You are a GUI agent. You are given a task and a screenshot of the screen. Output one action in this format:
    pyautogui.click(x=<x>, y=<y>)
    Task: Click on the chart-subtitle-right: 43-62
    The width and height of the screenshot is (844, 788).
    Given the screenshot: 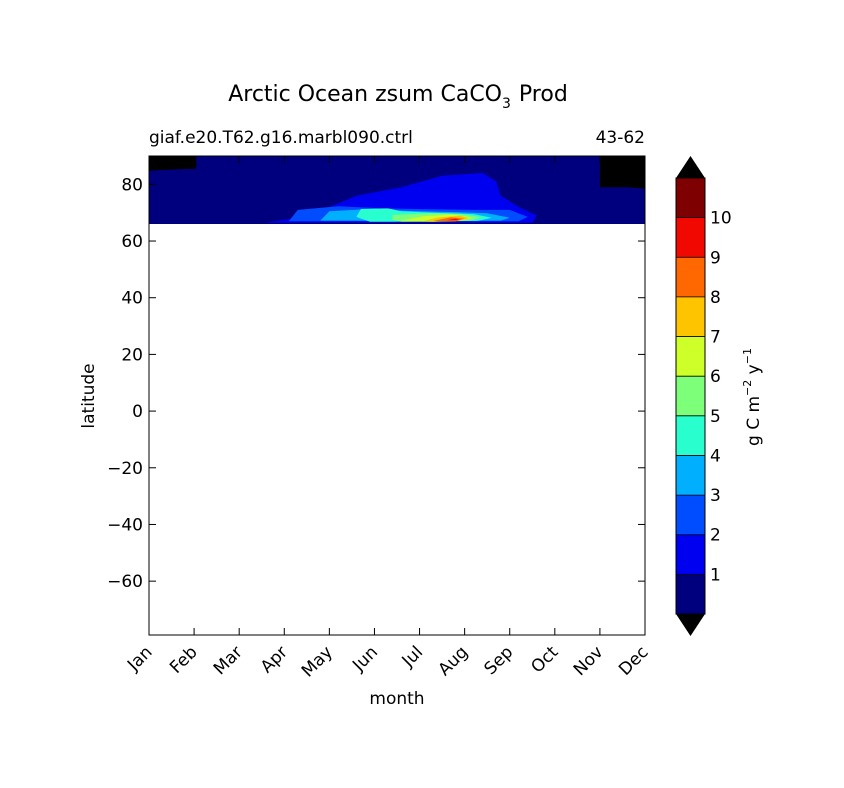 What is the action you would take?
    pyautogui.click(x=620, y=138)
    